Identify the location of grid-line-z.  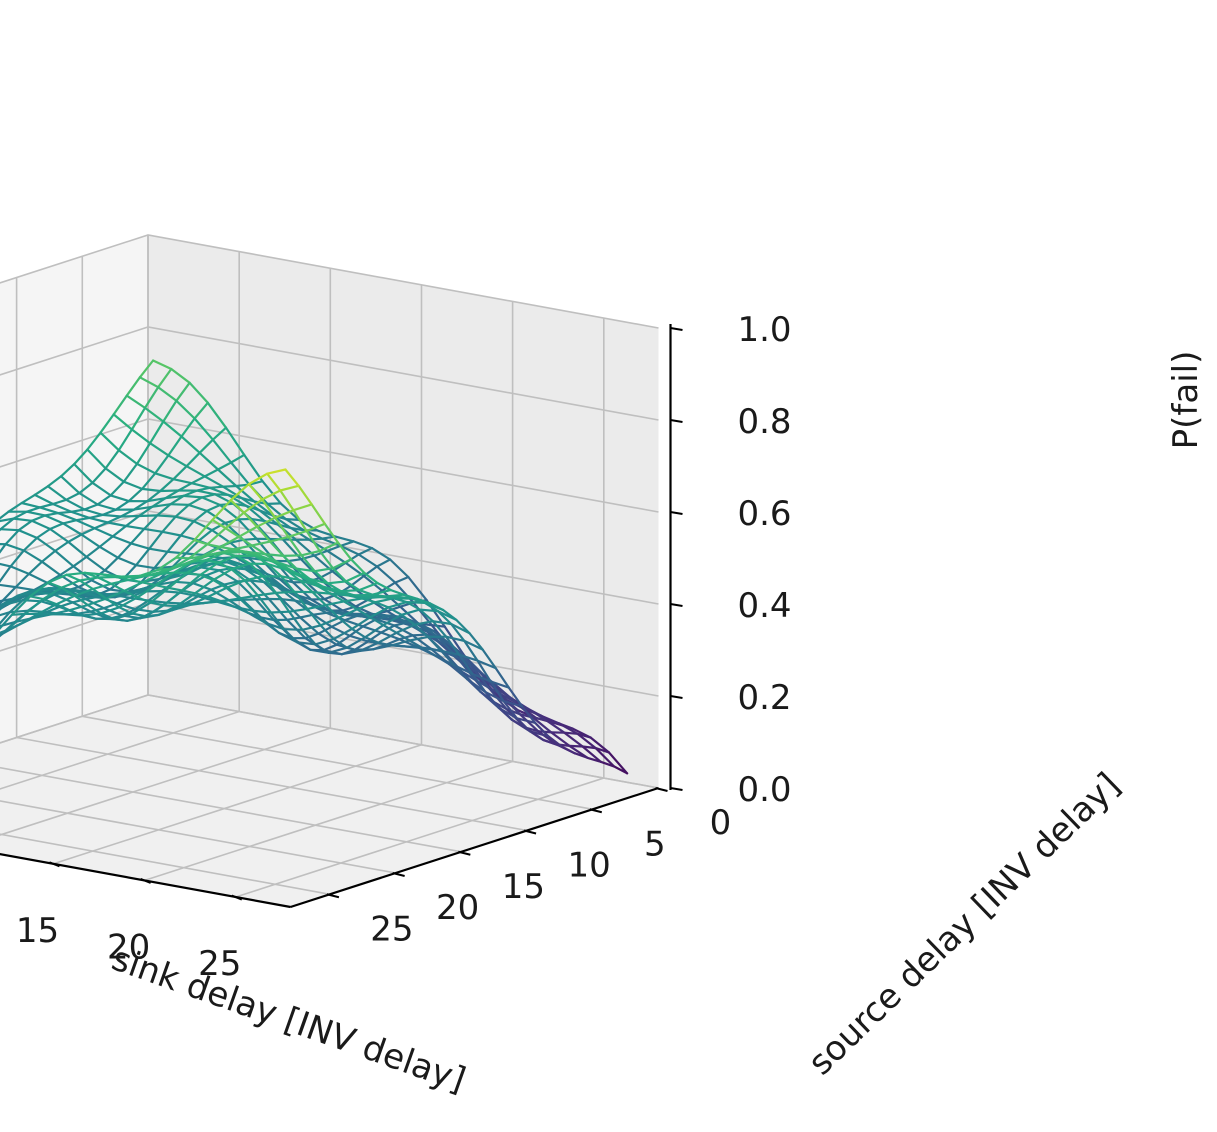
(329, 741).